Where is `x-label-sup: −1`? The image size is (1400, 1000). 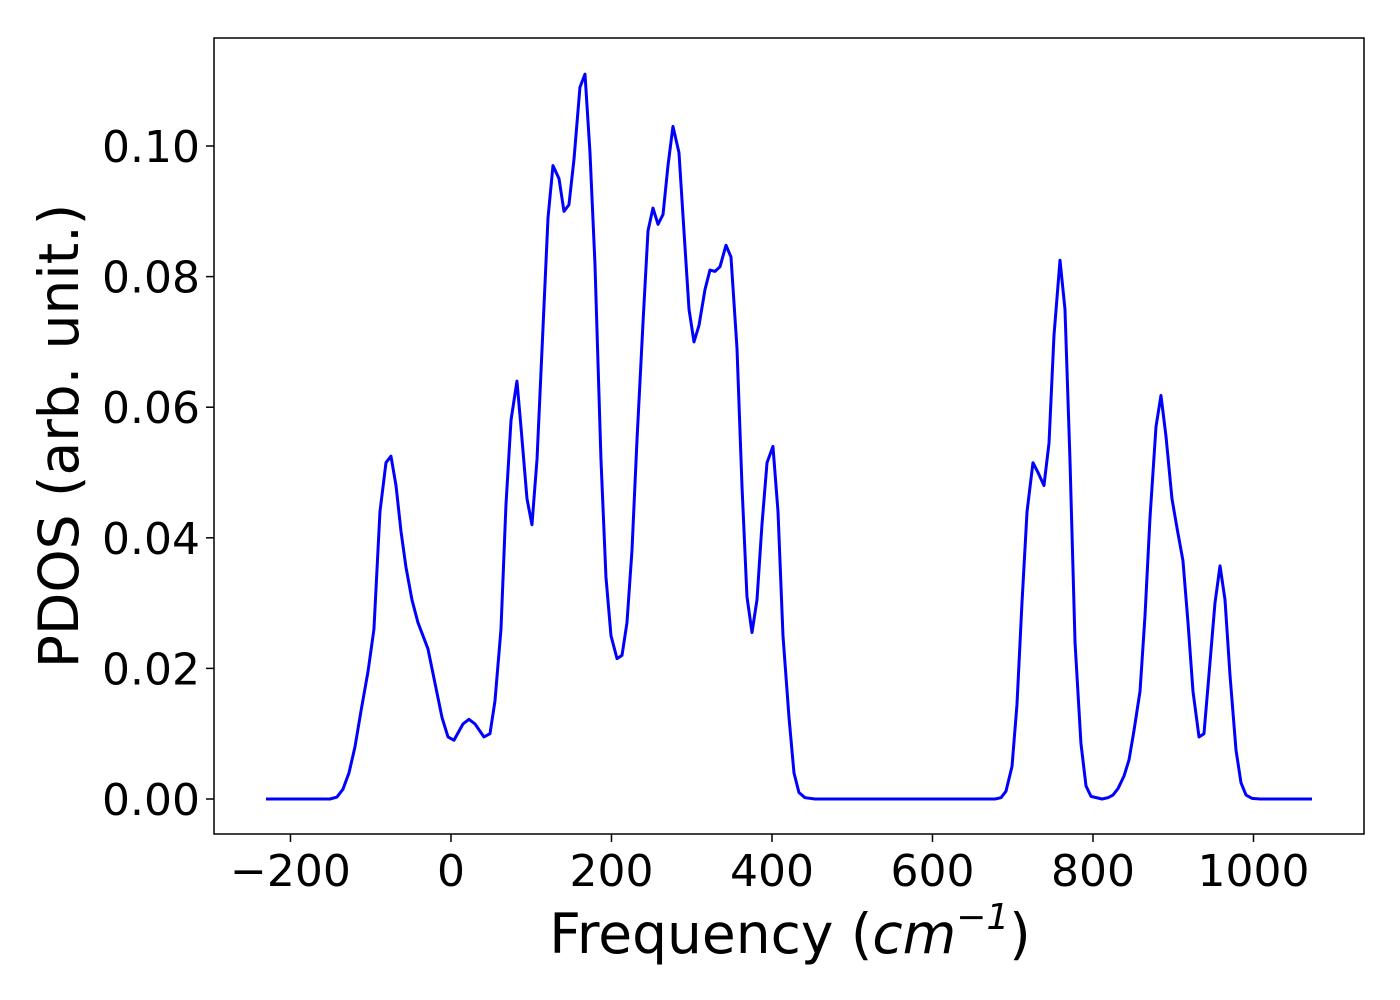
x-label-sup: −1 is located at coordinates (982, 917).